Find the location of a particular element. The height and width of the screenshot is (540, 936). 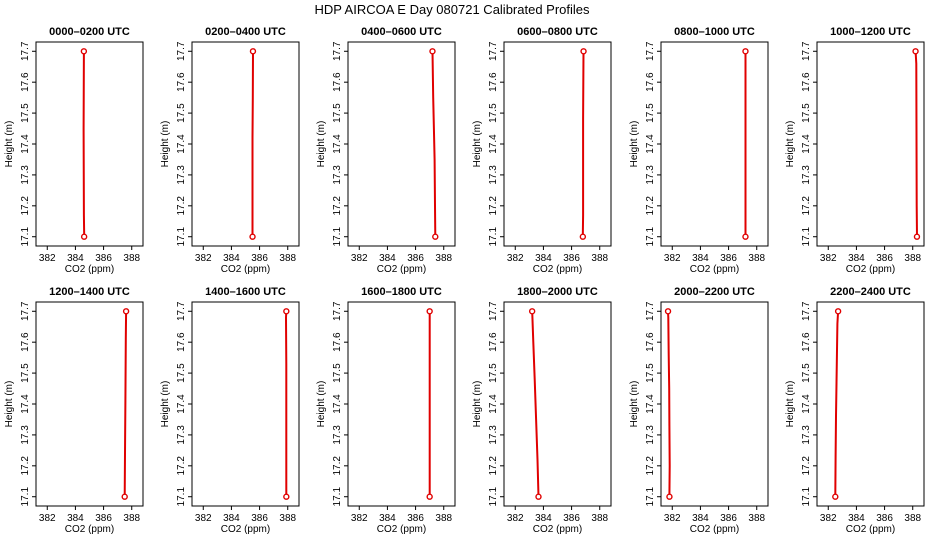

panel-title: 1600–1800 UTC is located at coordinates (401, 292).